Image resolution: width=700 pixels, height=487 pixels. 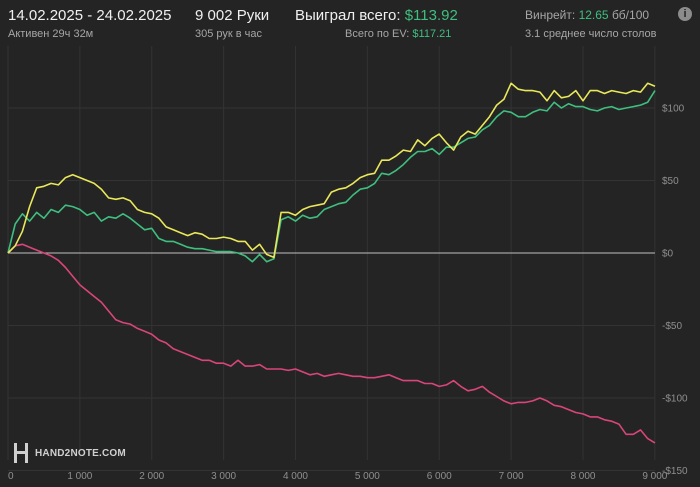 What do you see at coordinates (229, 34) in the screenshot?
I see `hands-per-hour: 305 рук в час` at bounding box center [229, 34].